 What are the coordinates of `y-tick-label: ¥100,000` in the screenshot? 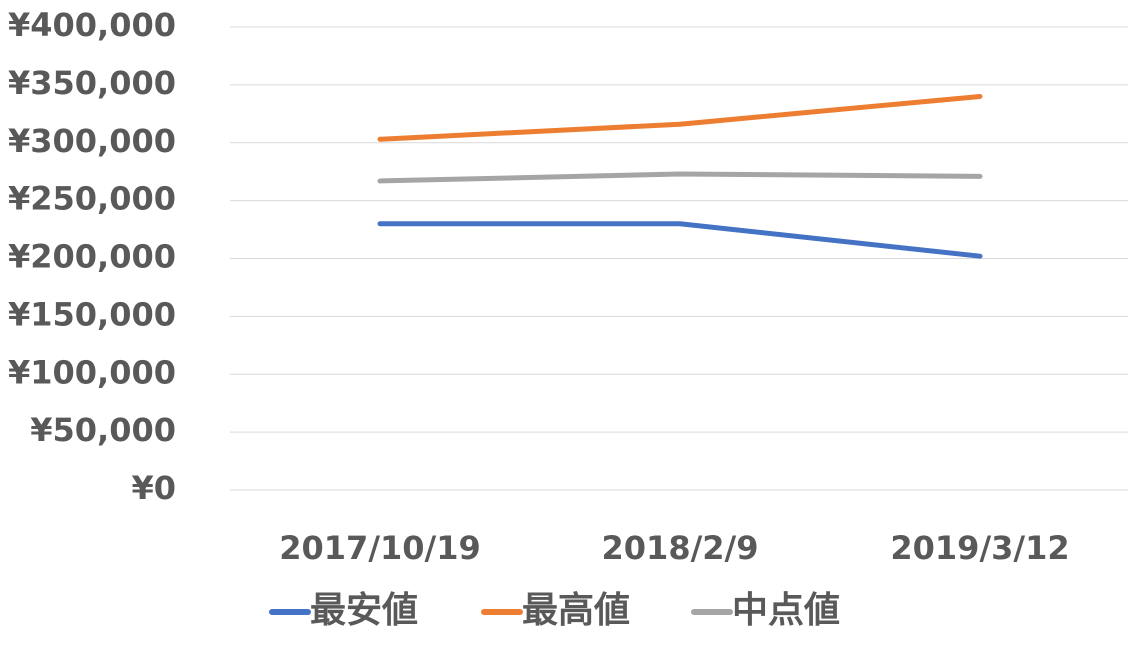 It's located at (92, 372).